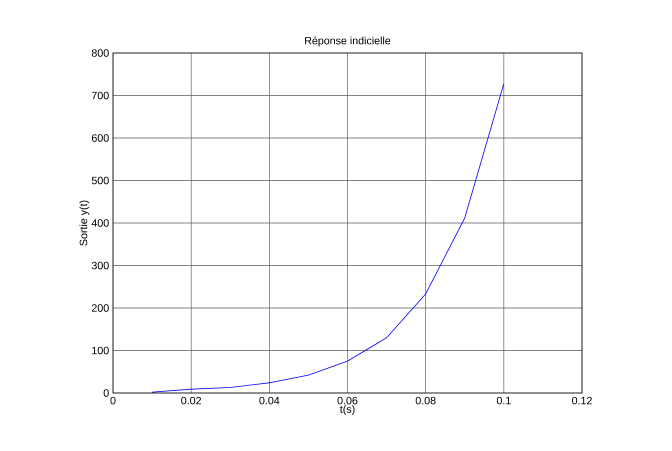 The height and width of the screenshot is (451, 672). What do you see at coordinates (84, 223) in the screenshot?
I see `y-axis-title: Sortie y(t)` at bounding box center [84, 223].